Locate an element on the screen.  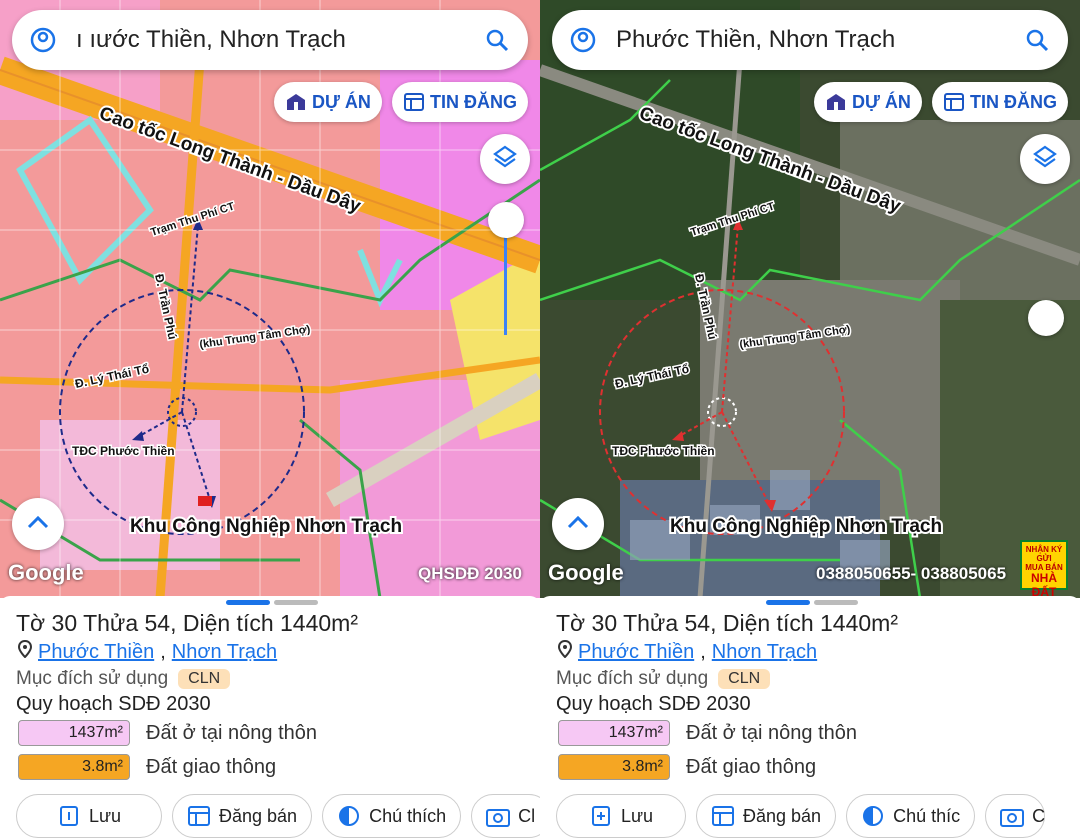
search-query: Phước Thiền, Nhơn Trạch is located at coordinates (756, 39).